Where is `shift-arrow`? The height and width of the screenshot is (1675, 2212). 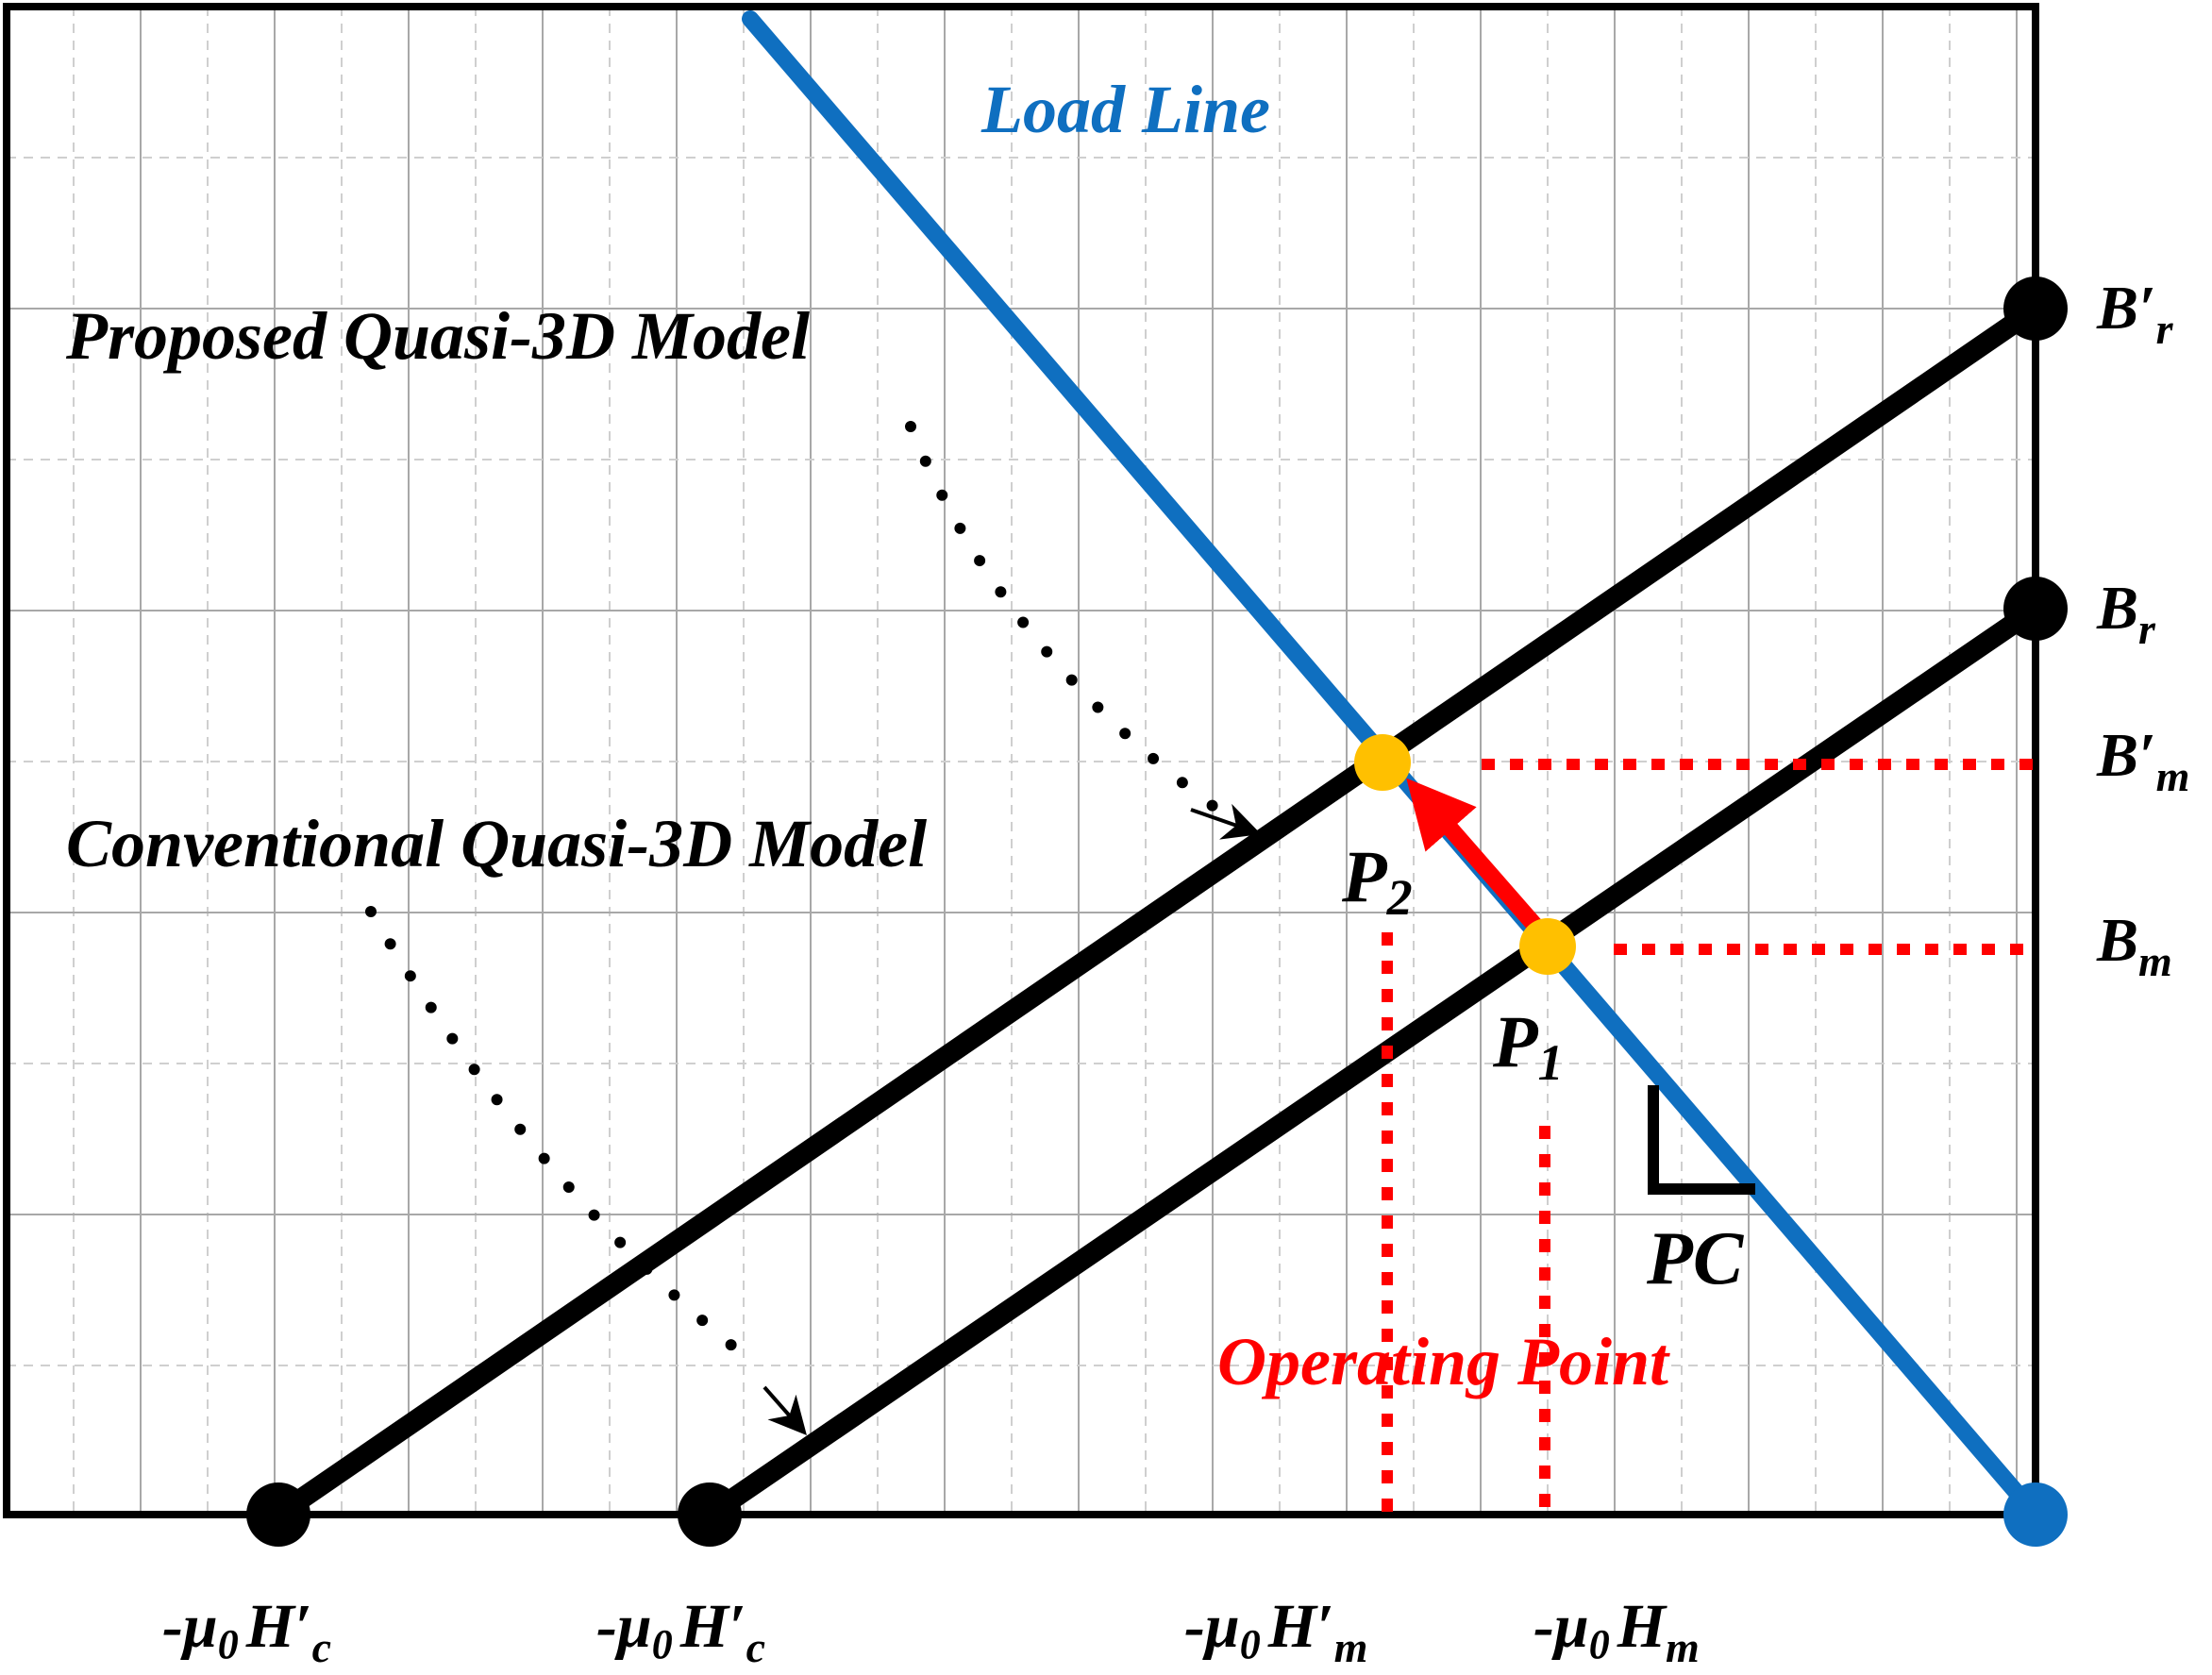 shift-arrow is located at coordinates (1477, 858).